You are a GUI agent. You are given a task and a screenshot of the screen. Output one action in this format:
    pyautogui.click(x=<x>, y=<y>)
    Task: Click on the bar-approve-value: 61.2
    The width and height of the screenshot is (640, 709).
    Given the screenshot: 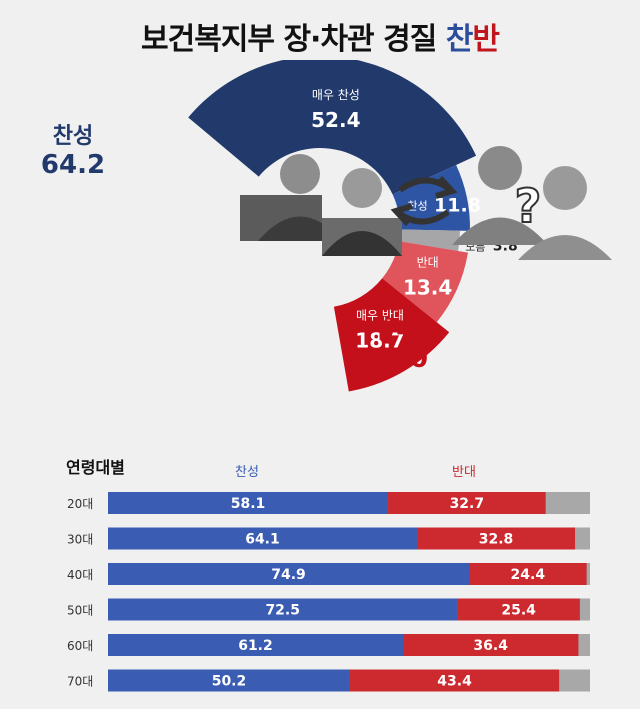 What is the action you would take?
    pyautogui.click(x=255, y=646)
    